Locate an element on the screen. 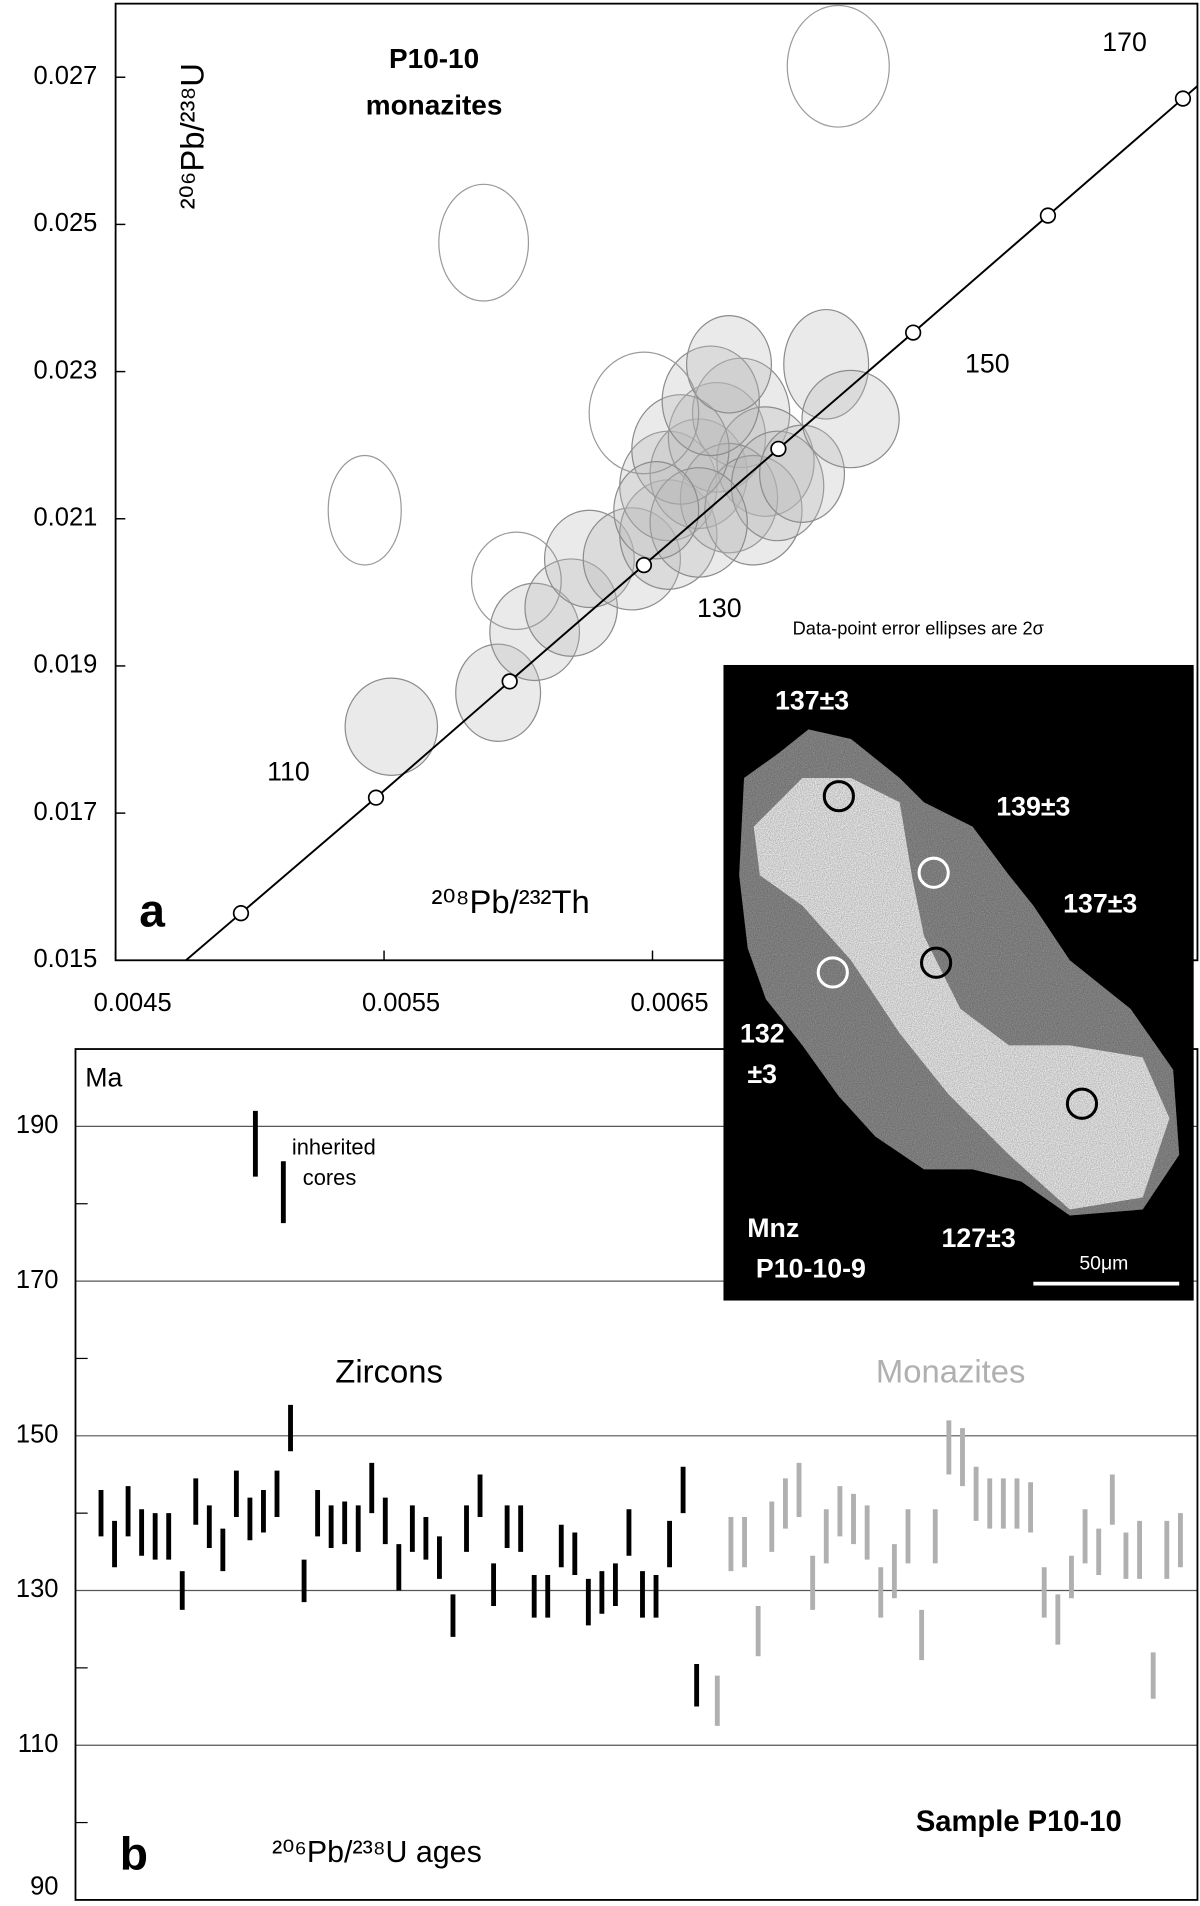 Image resolution: width=1200 pixels, height=1906 pixels. y-tick-label: 150 is located at coordinates (37, 1435).